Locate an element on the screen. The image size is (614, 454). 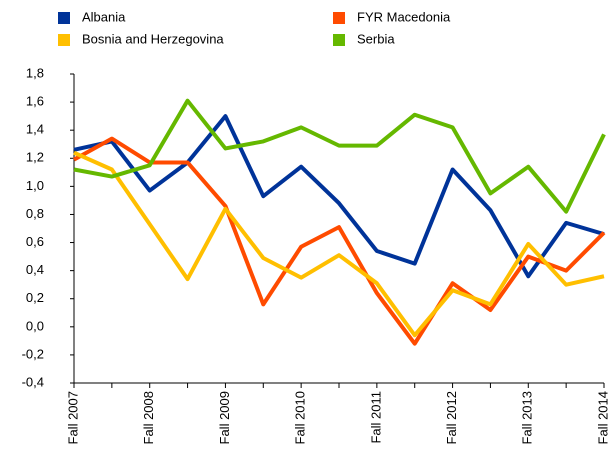
legend-label: Serbia is located at coordinates (376, 38).